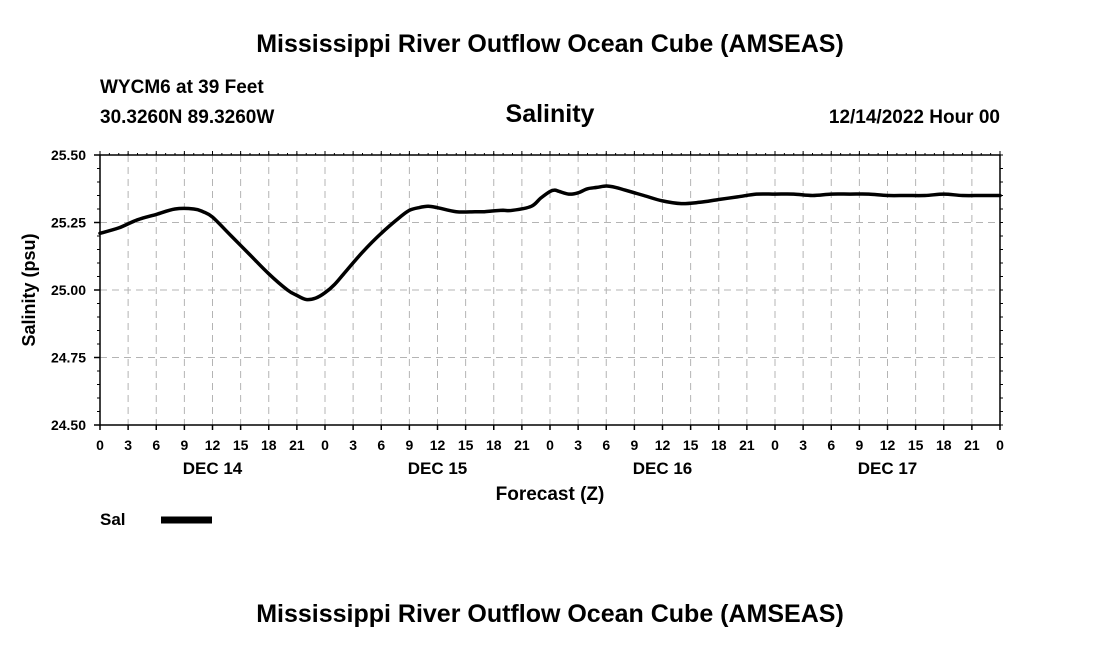 This screenshot has height=650, width=1100. I want to click on legend-label-sal: Sal, so click(113, 519).